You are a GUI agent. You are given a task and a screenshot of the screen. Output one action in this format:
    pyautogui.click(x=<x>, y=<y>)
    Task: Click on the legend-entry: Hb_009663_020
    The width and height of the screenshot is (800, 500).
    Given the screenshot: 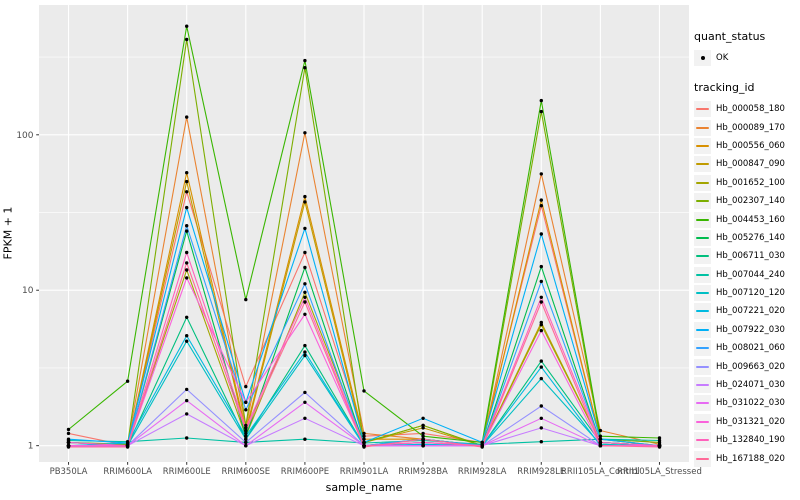 What is the action you would take?
    pyautogui.click(x=747, y=366)
    